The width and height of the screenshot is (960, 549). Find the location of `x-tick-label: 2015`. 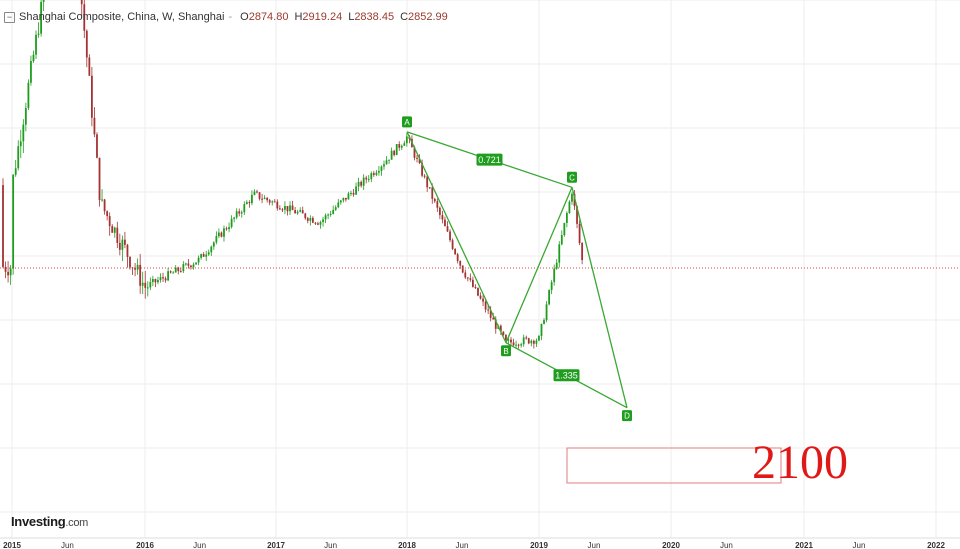

x-tick-label: 2015 is located at coordinates (12, 545).